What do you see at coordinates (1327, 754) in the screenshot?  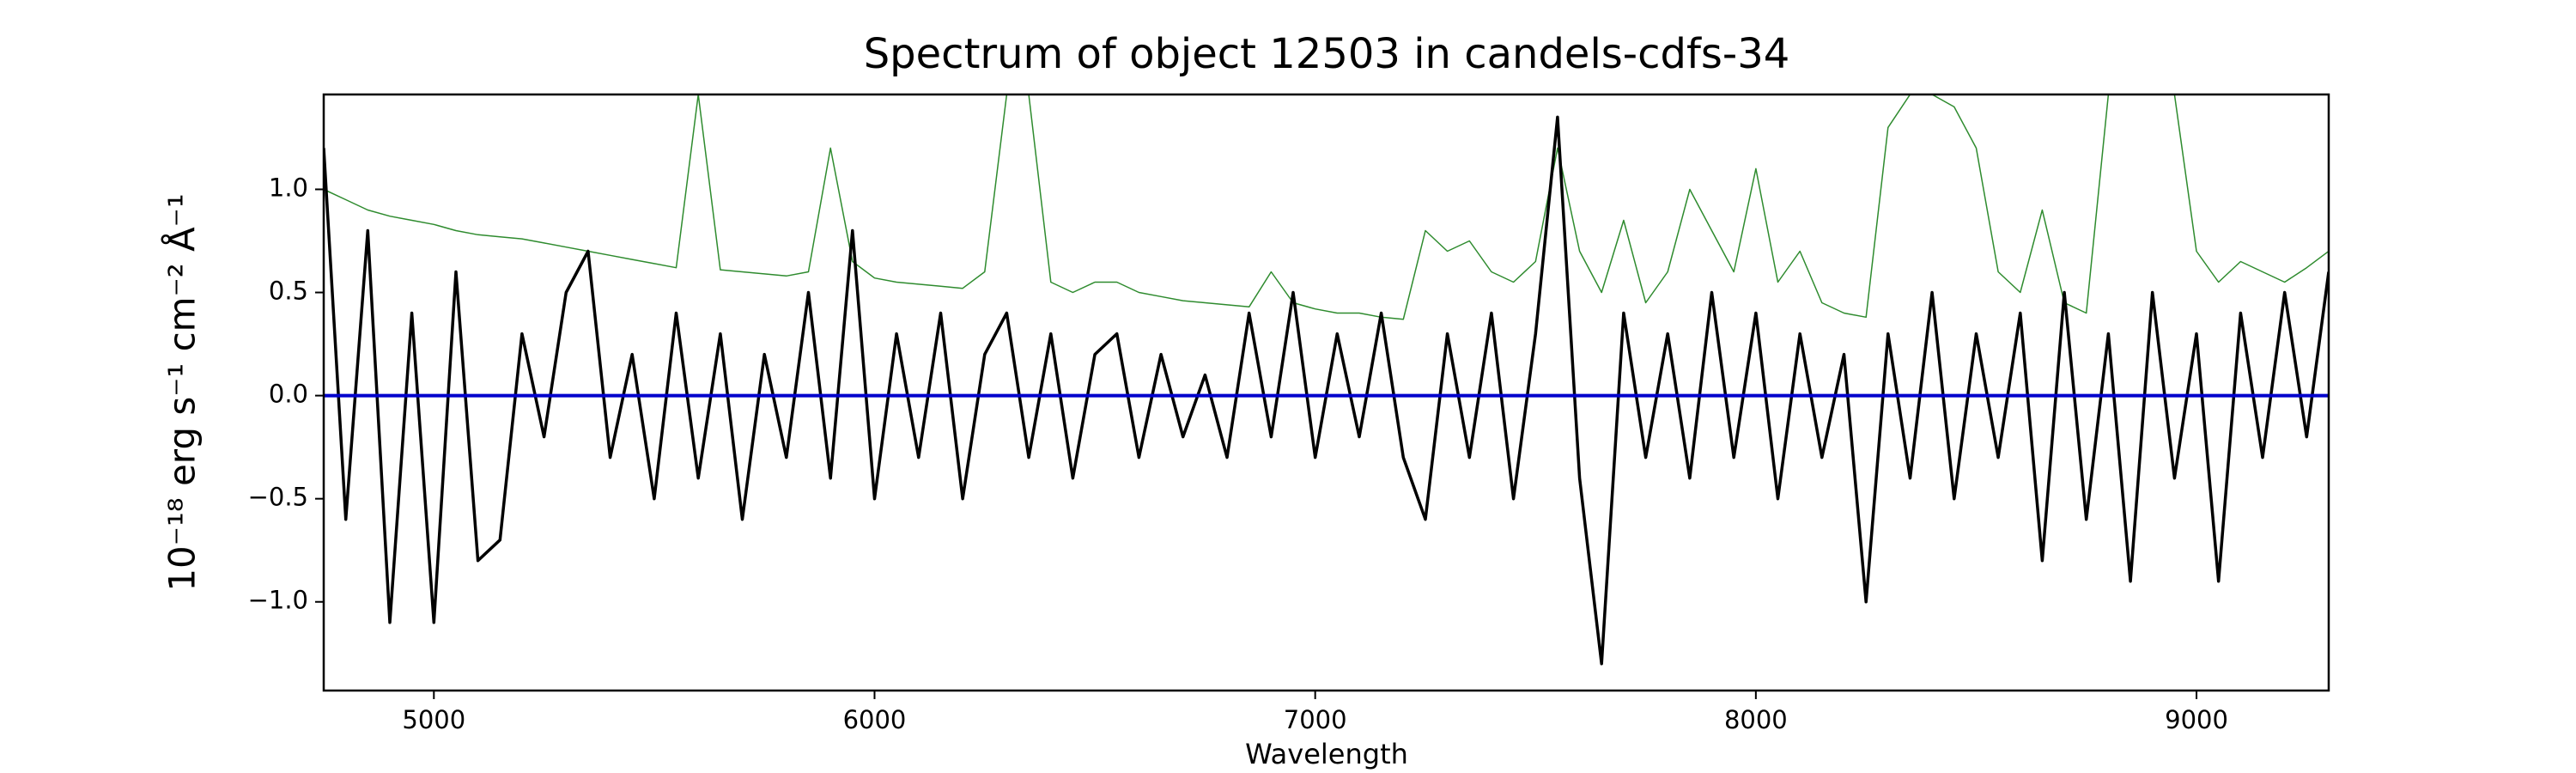 I see `x-axis-label: Wavelength` at bounding box center [1327, 754].